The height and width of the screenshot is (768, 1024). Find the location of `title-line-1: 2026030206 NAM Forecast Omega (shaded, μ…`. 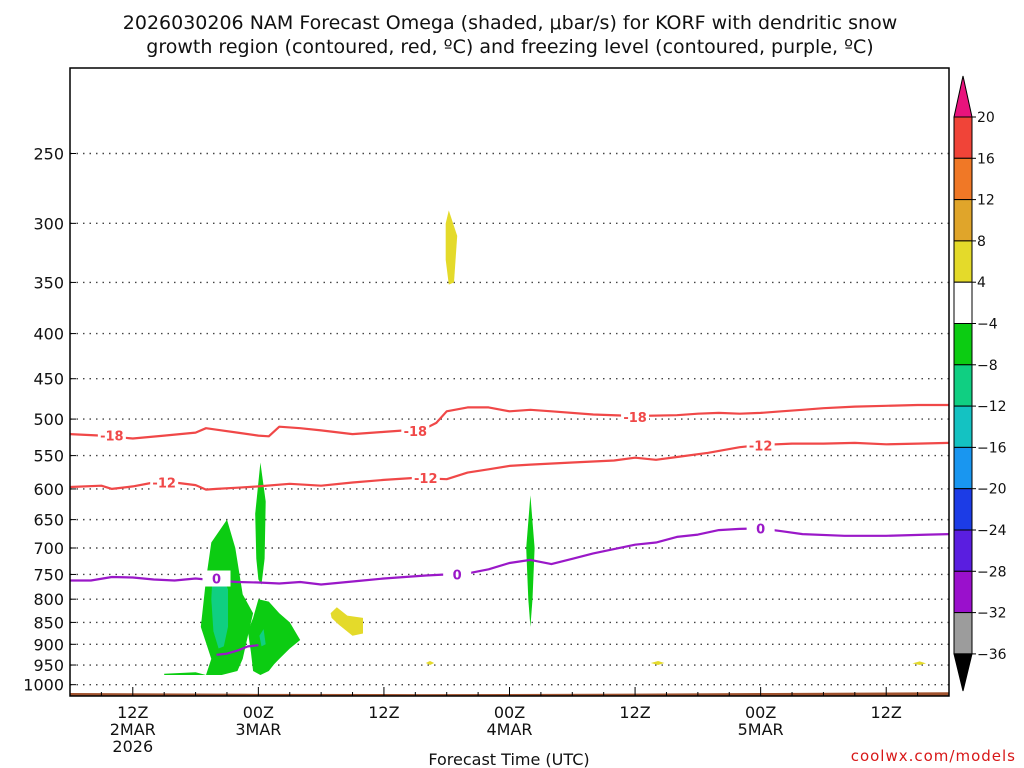

title-line-1: 2026030206 NAM Forecast Omega (shaded, μ… is located at coordinates (510, 23).